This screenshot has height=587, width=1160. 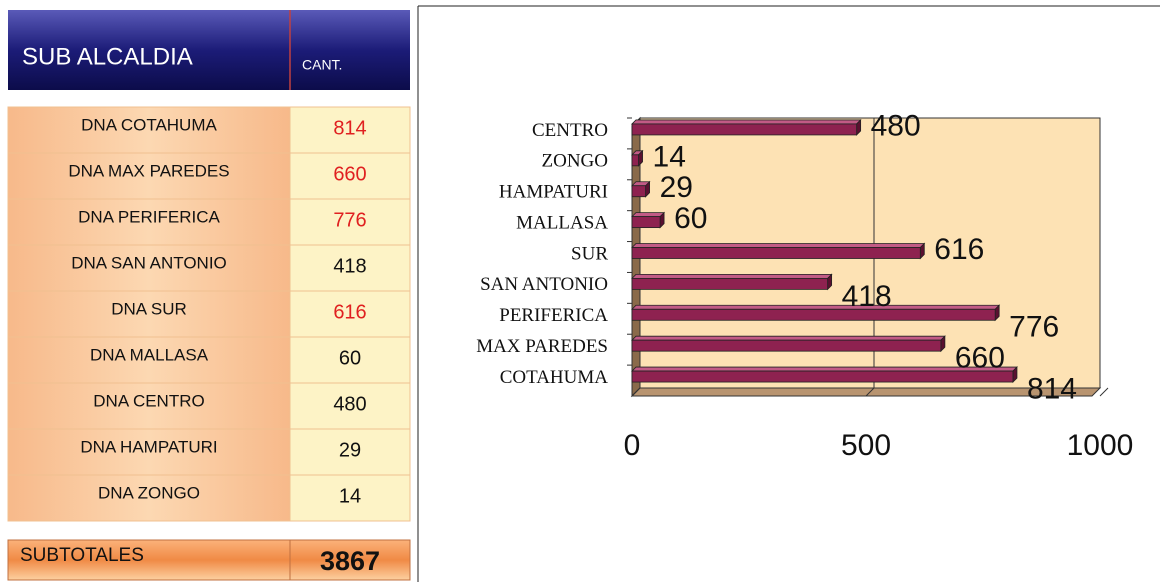 What do you see at coordinates (866, 445) in the screenshot?
I see `x-tick-label: 500` at bounding box center [866, 445].